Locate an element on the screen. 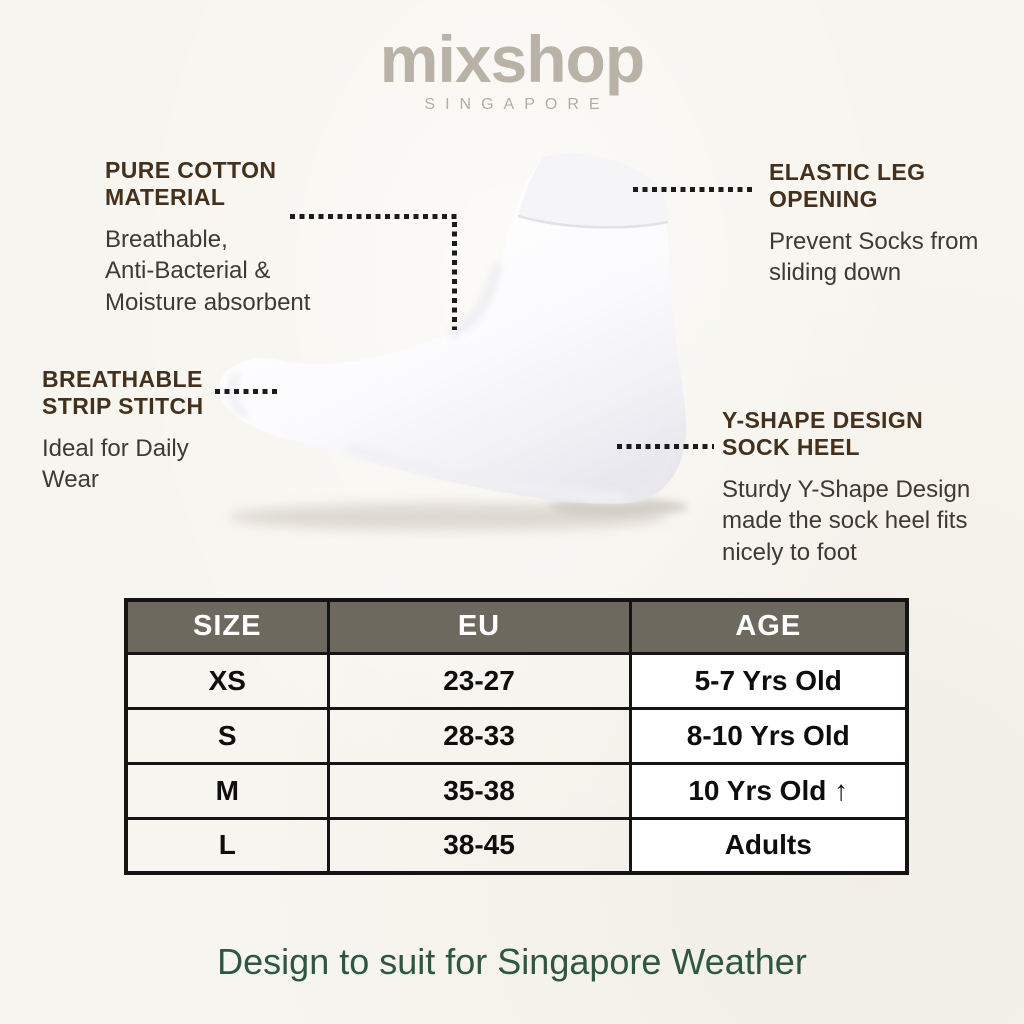 This screenshot has height=1024, width=1024. col-header-age: AGE is located at coordinates (768, 626).